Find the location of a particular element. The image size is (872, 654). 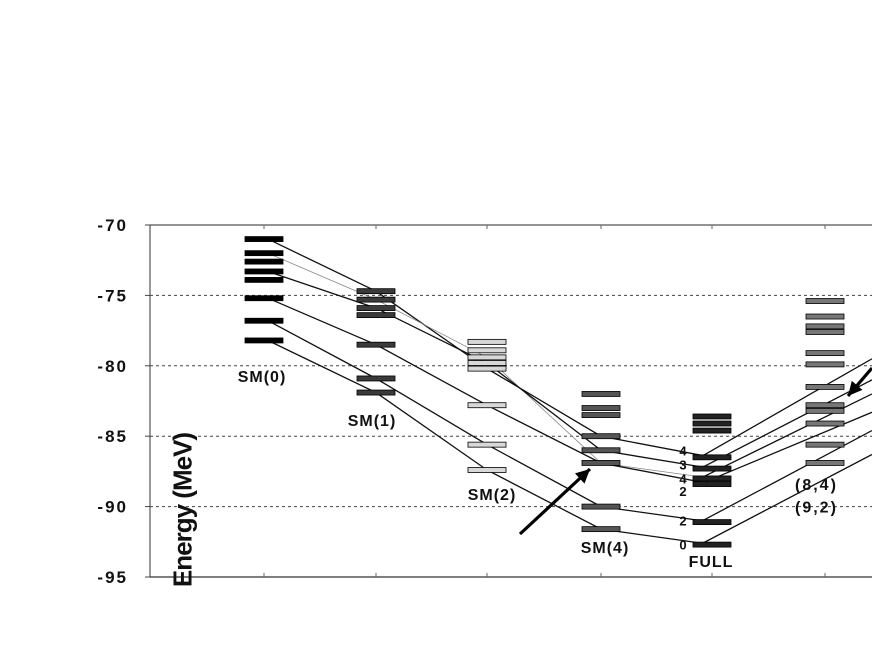

spin-label: 3 is located at coordinates (682, 464).